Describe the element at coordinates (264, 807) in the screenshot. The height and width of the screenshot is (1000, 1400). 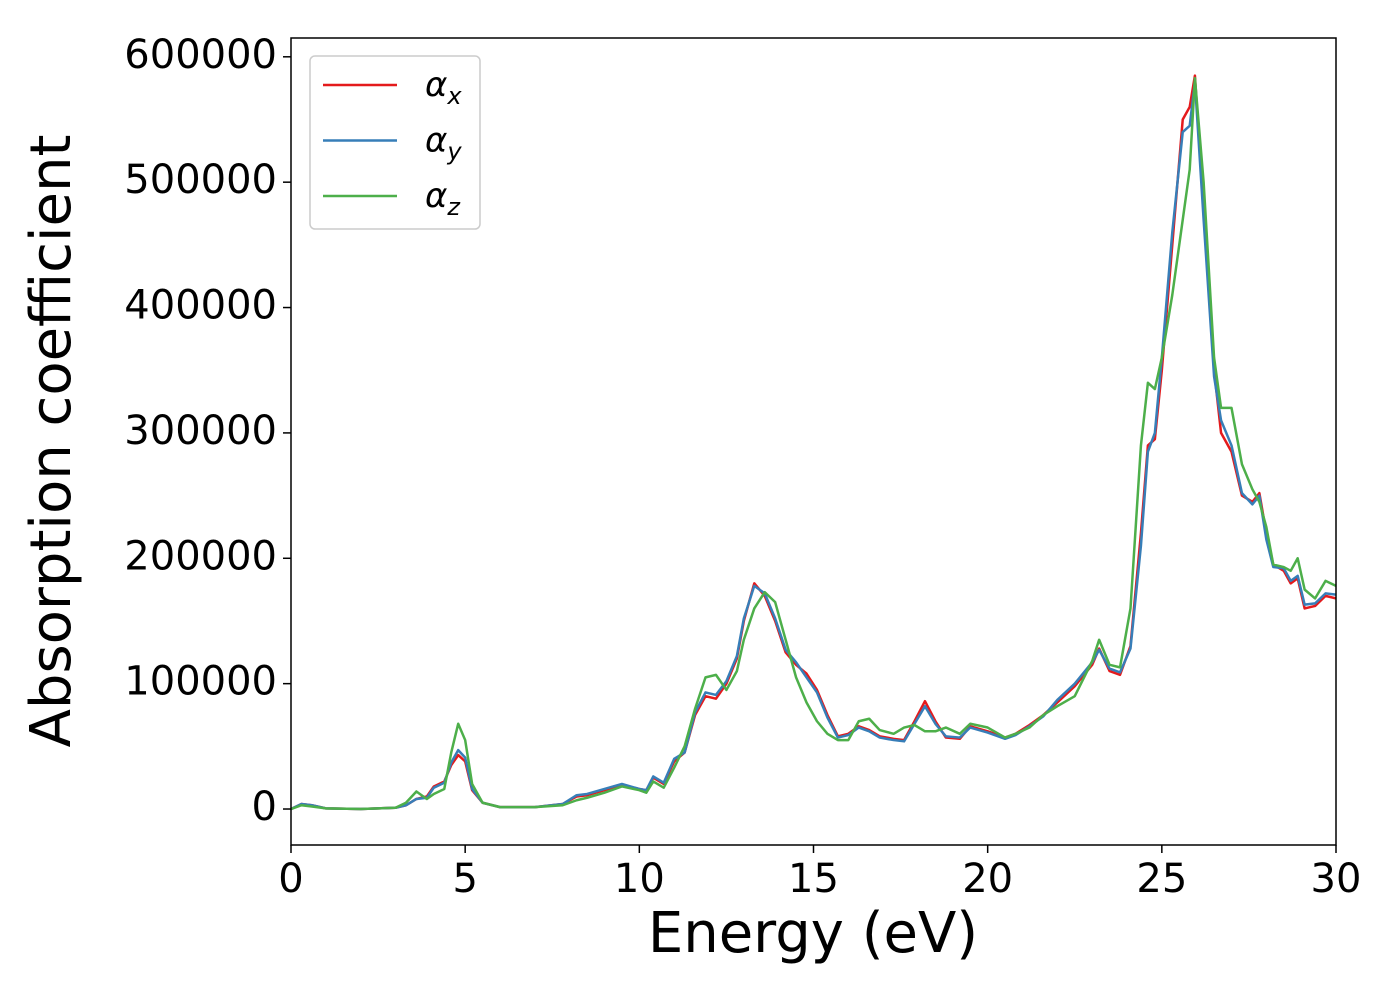
I see `y-tick-label: 0` at that location.